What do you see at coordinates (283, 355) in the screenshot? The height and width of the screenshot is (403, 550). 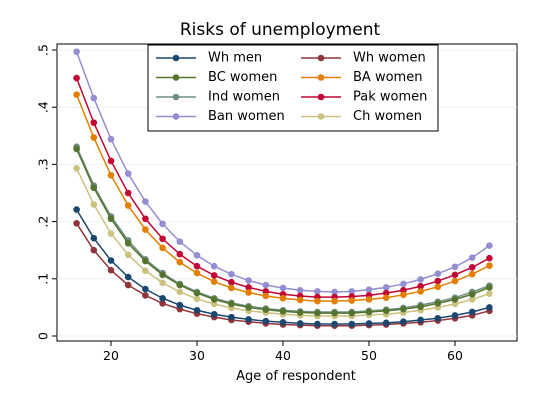 I see `x-tick-label: 40` at bounding box center [283, 355].